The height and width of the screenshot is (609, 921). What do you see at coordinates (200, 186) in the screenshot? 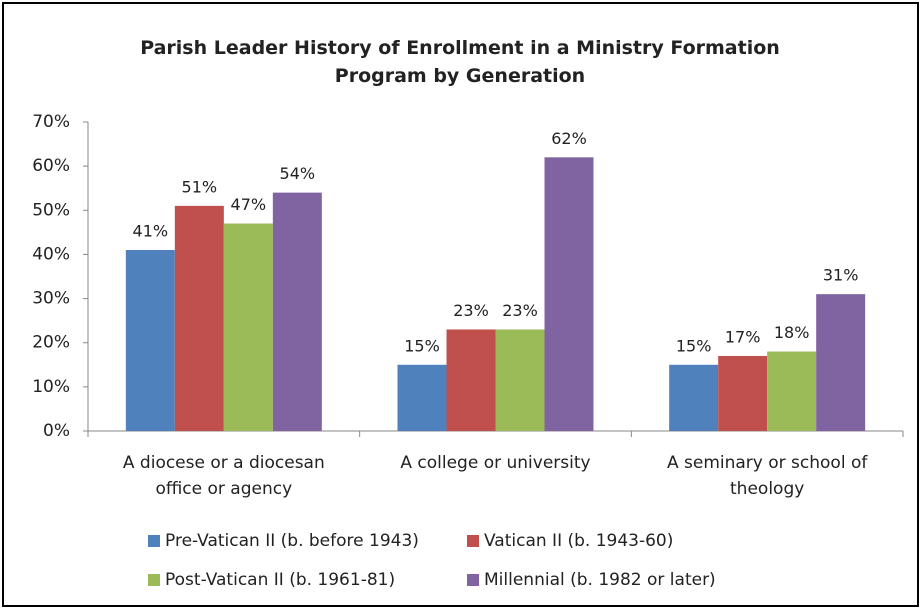
I see `data-label: 51%` at bounding box center [200, 186].